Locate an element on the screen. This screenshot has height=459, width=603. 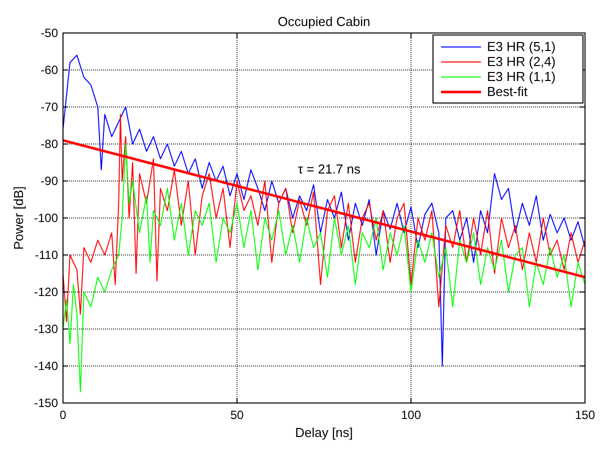
y-tick-label: -90 is located at coordinates (49, 181).